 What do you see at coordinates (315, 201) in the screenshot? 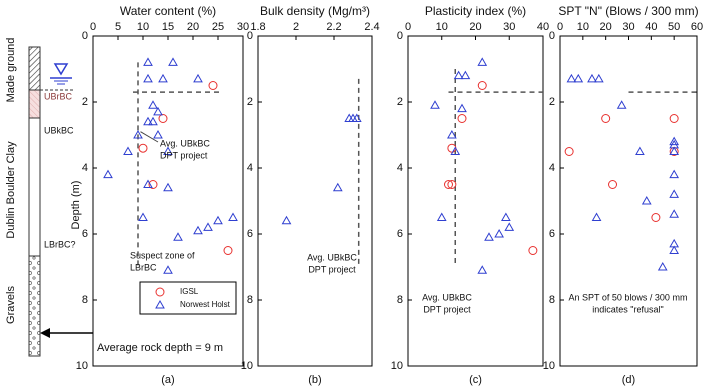
I see `plot-frame` at bounding box center [315, 201].